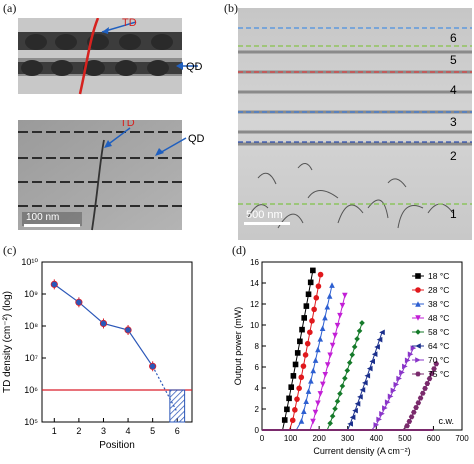  What do you see at coordinates (348, 438) in the screenshot?
I see `x-tick-label-d: 300` at bounding box center [348, 438].